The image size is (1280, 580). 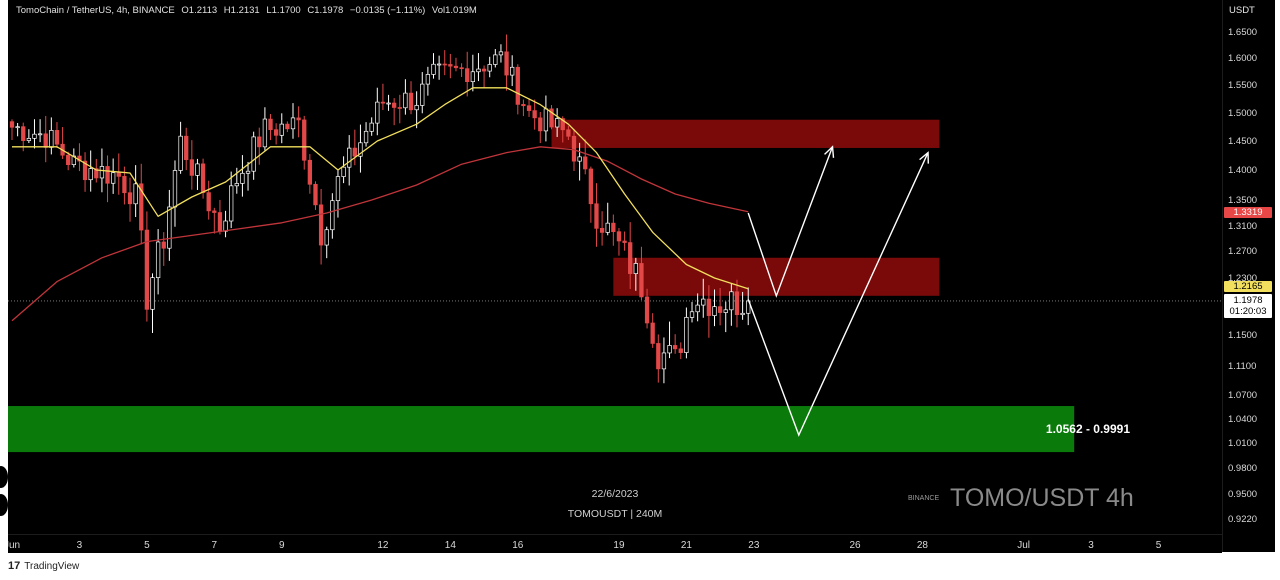 What do you see at coordinates (1242, 226) in the screenshot?
I see `price-tick-label: 1.3100` at bounding box center [1242, 226].